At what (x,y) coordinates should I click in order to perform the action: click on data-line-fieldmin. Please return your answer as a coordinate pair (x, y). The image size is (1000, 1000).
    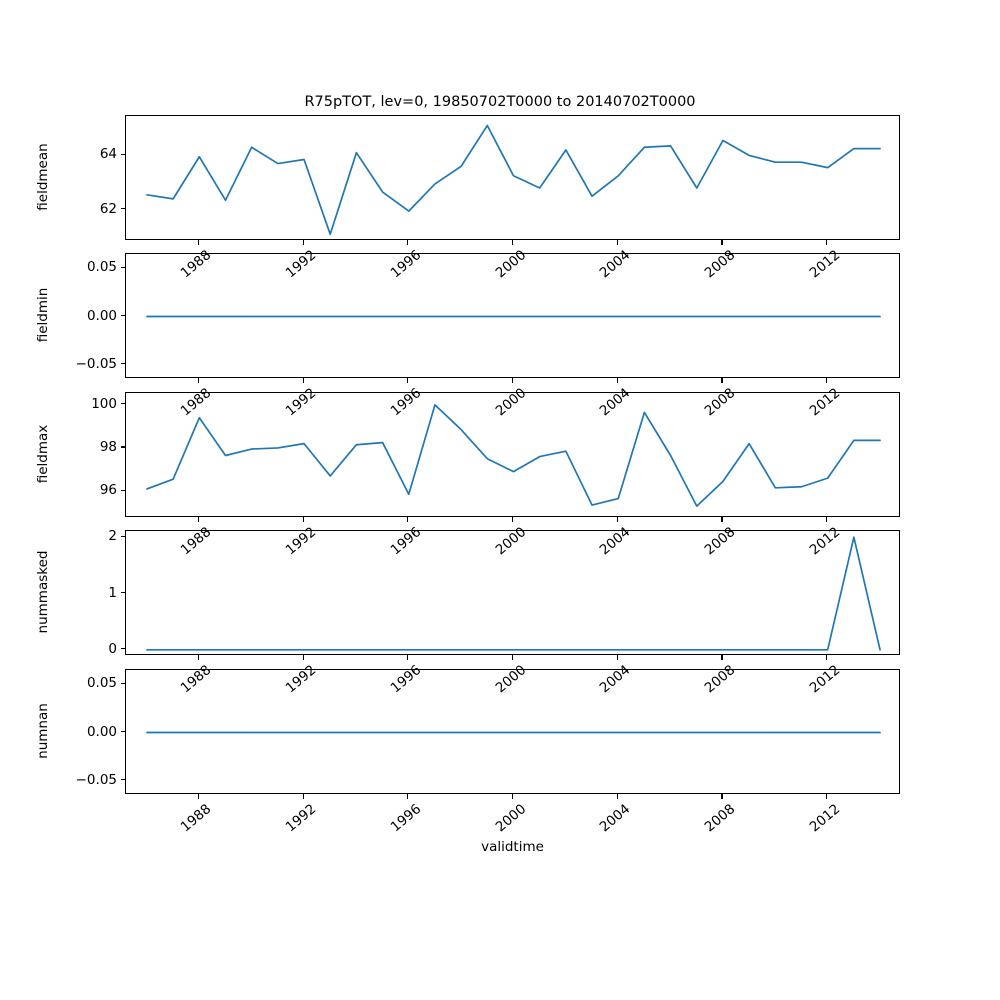
    Looking at the image, I should click on (513, 316).